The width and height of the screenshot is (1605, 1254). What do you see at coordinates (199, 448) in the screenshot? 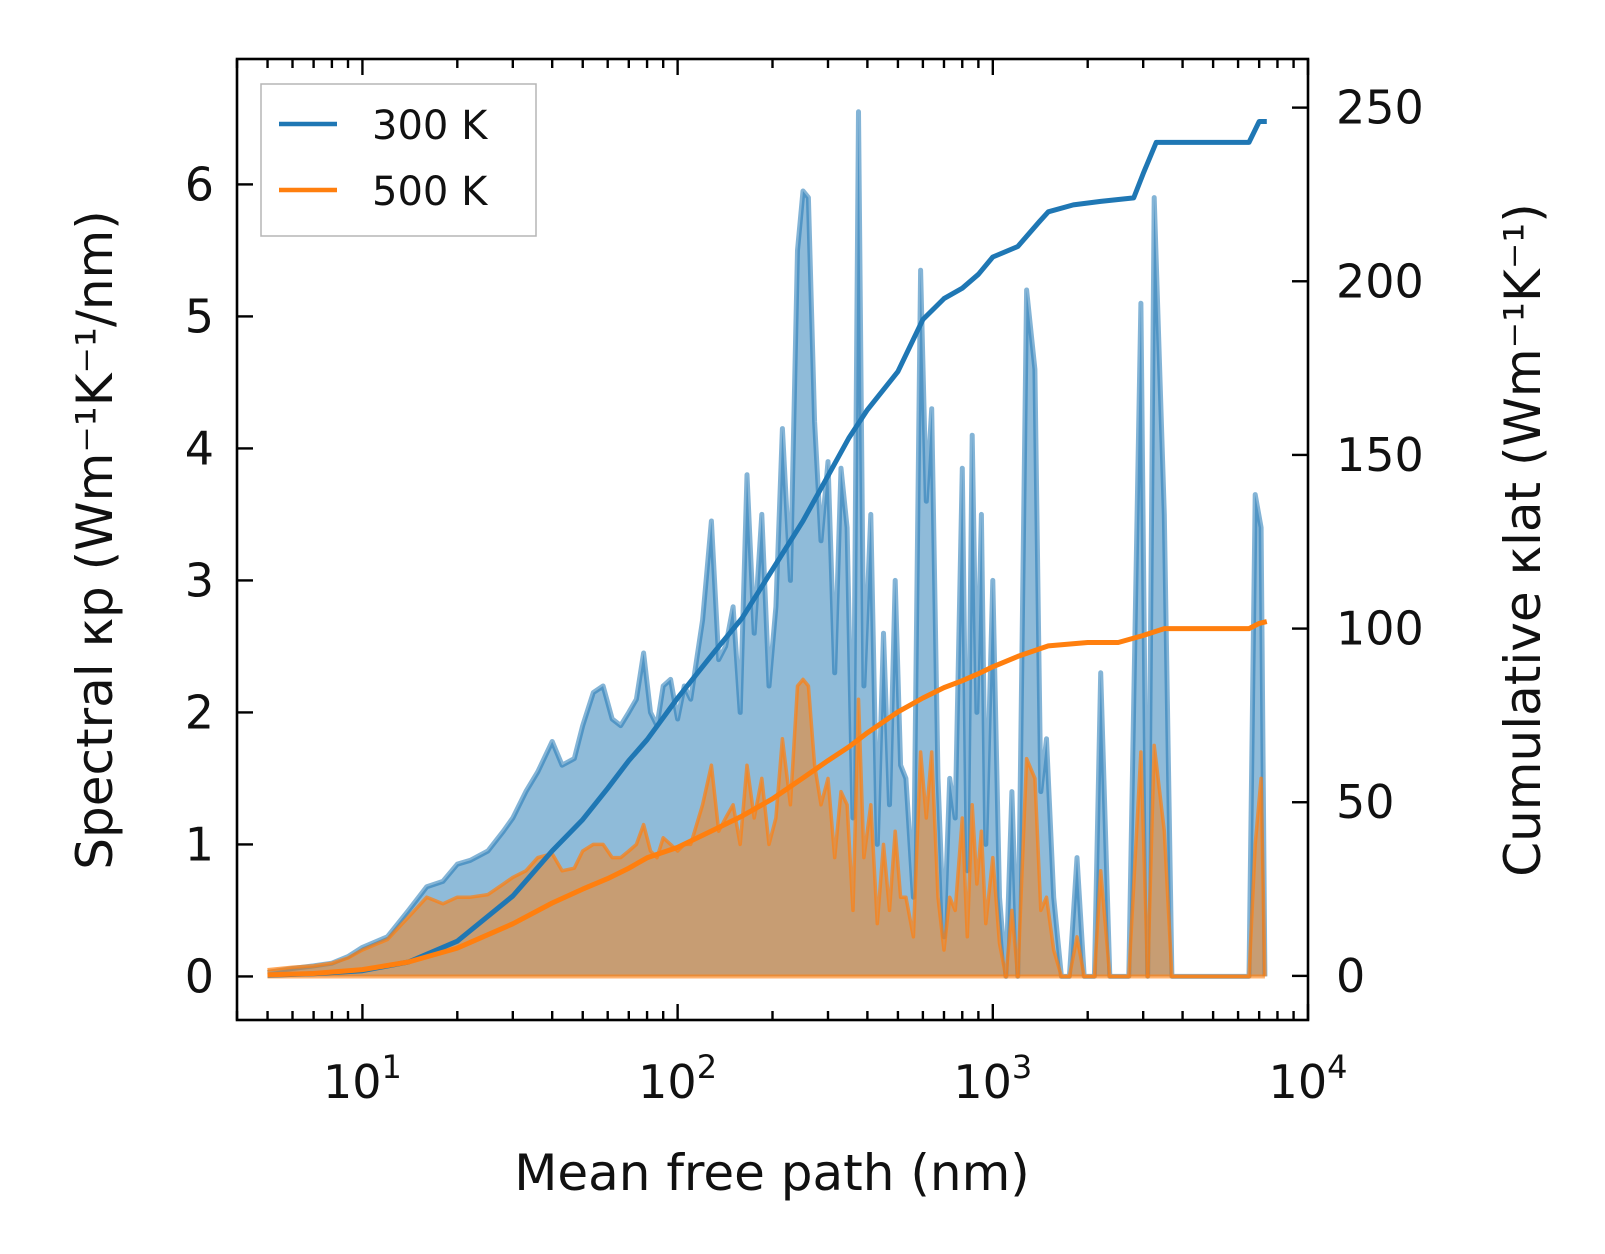
I see `left-y-tick-label: 4` at bounding box center [199, 448].